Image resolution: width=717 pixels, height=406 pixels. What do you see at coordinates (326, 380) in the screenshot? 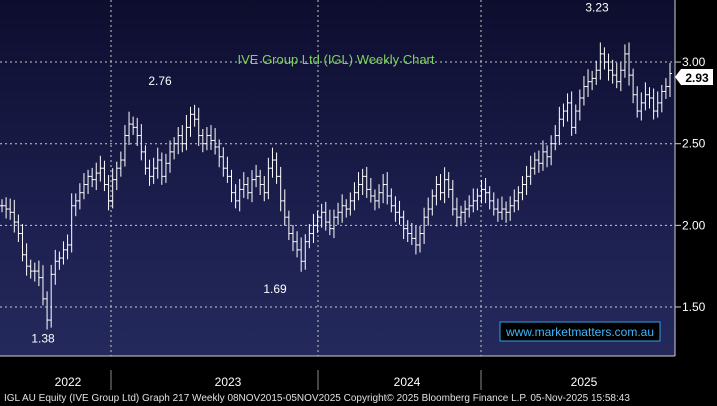
I see `x-axis-ticks: 2022 2023 2024 2025` at bounding box center [326, 380].